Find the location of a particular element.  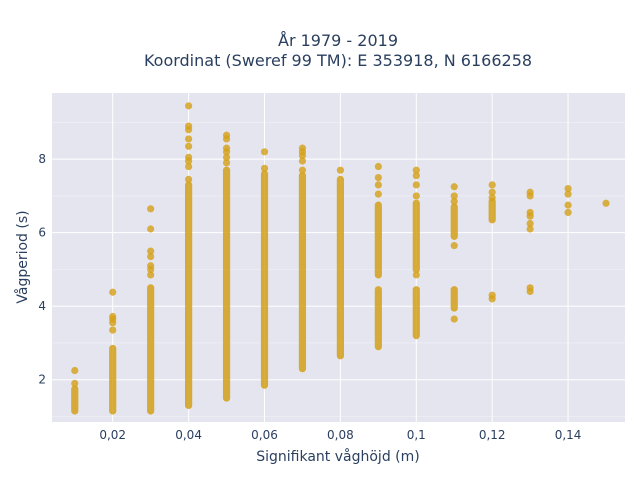

y-tick-label: 8 is located at coordinates (42, 159).